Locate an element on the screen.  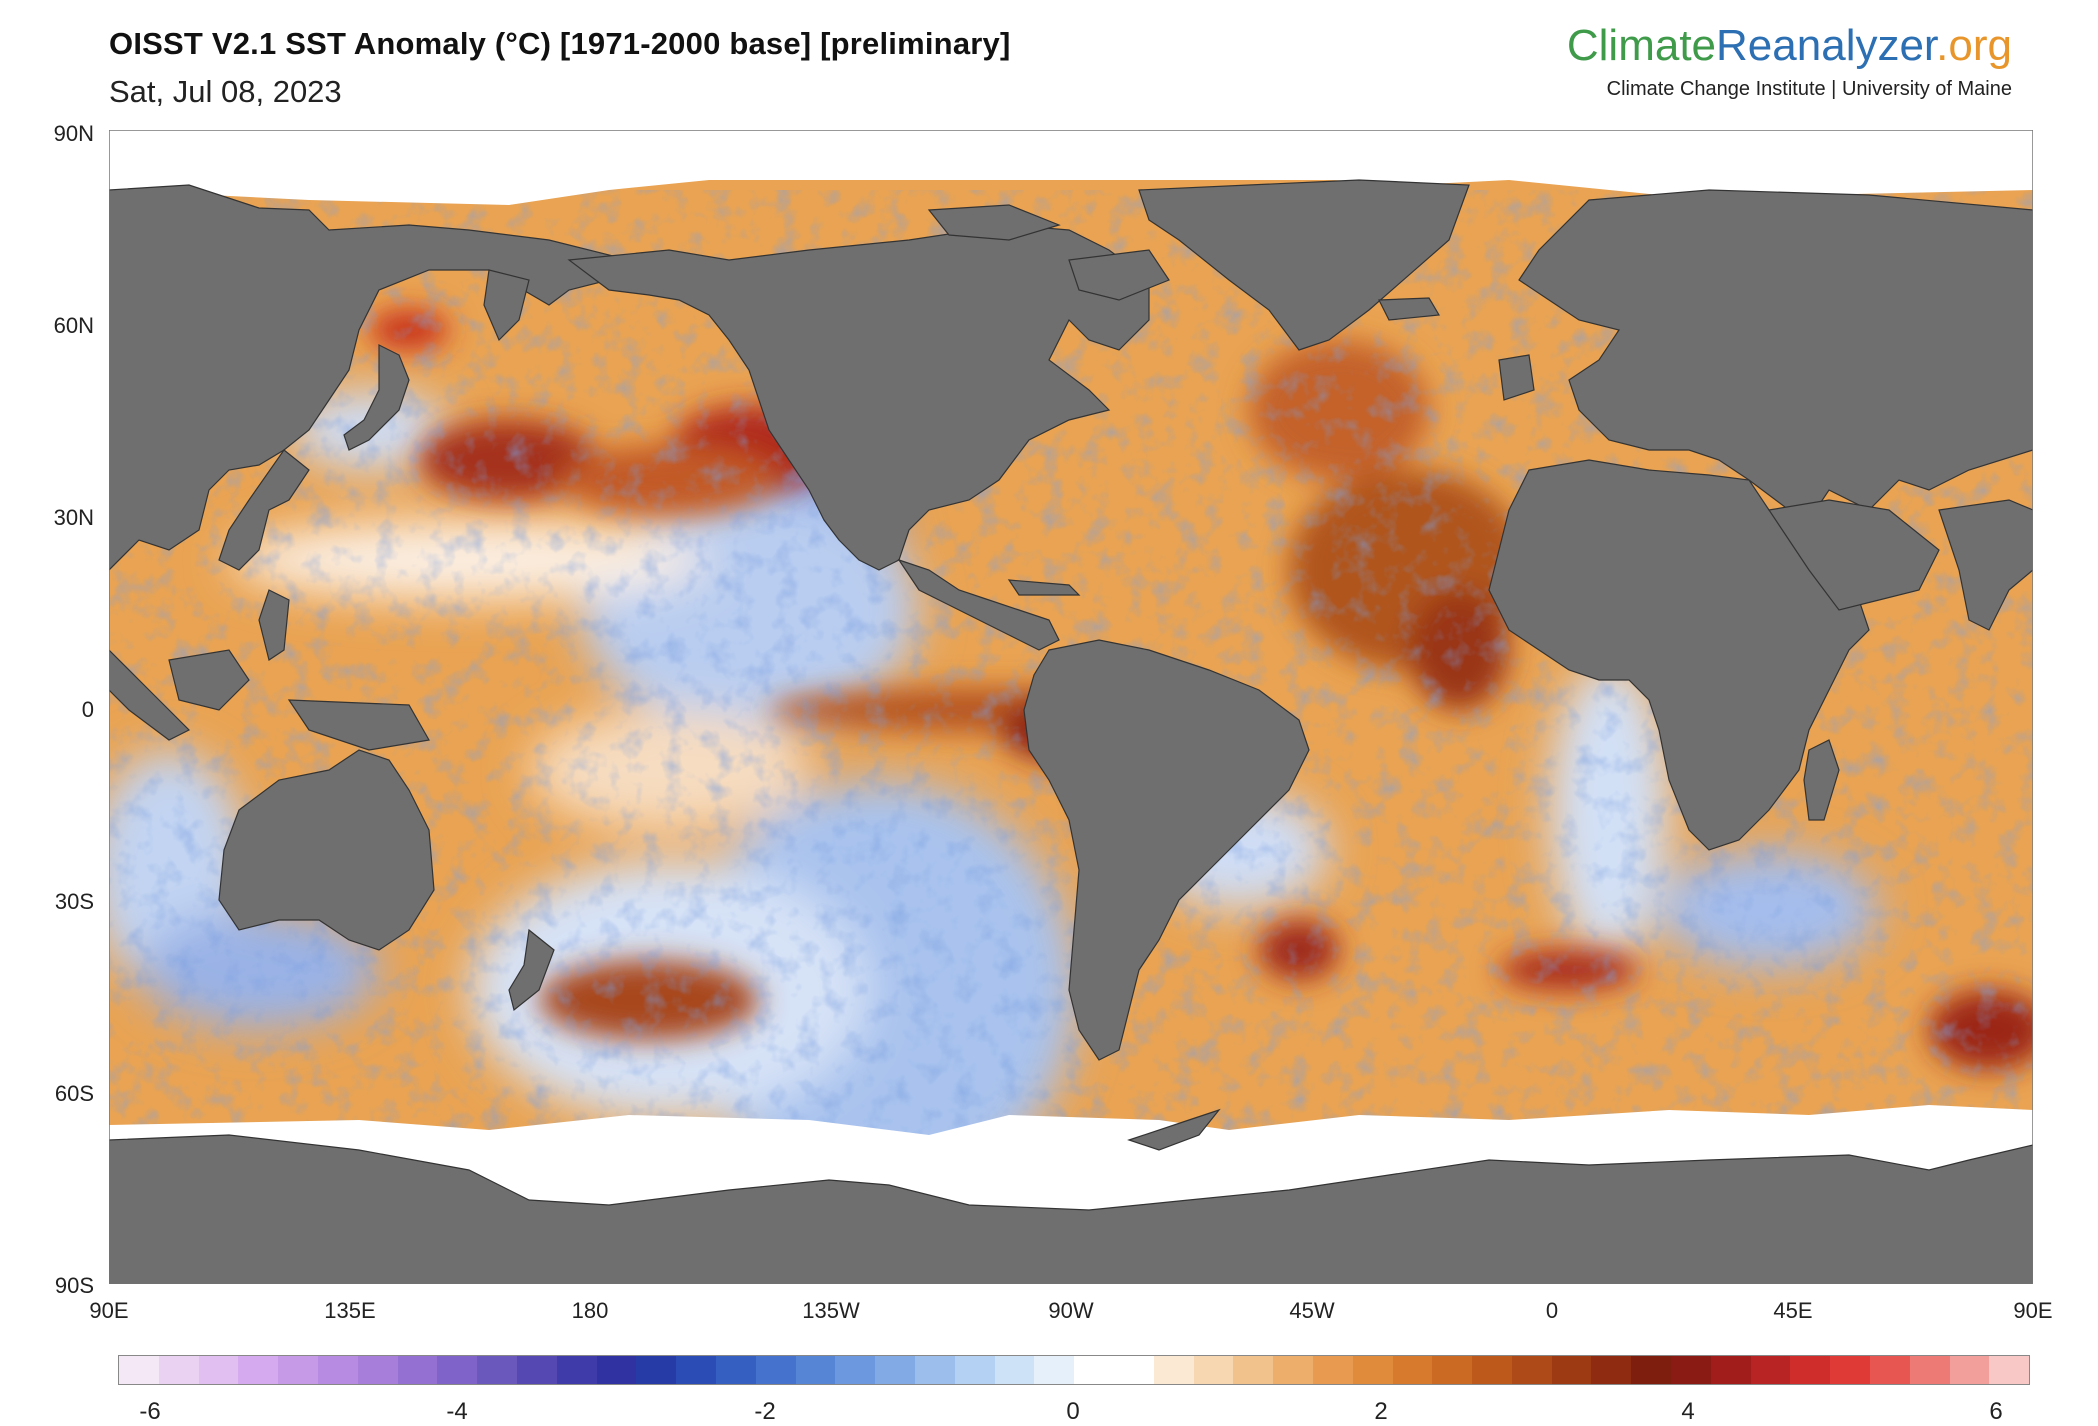
land-south-america is located at coordinates (1166, 850).